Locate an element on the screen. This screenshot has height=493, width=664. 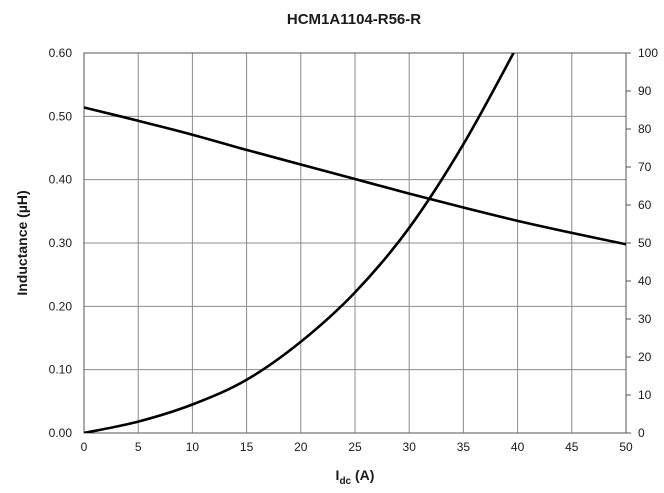
y-axis-label: Inductance (µH) is located at coordinates (22, 242).